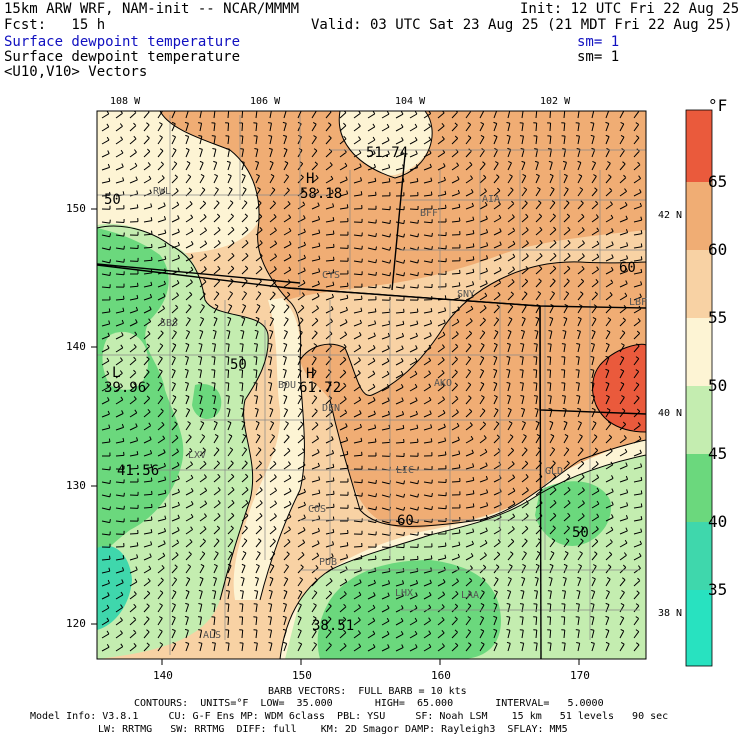 This screenshot has height=740, width=740. What do you see at coordinates (331, 408) in the screenshot?
I see `station-den: DEN` at bounding box center [331, 408].